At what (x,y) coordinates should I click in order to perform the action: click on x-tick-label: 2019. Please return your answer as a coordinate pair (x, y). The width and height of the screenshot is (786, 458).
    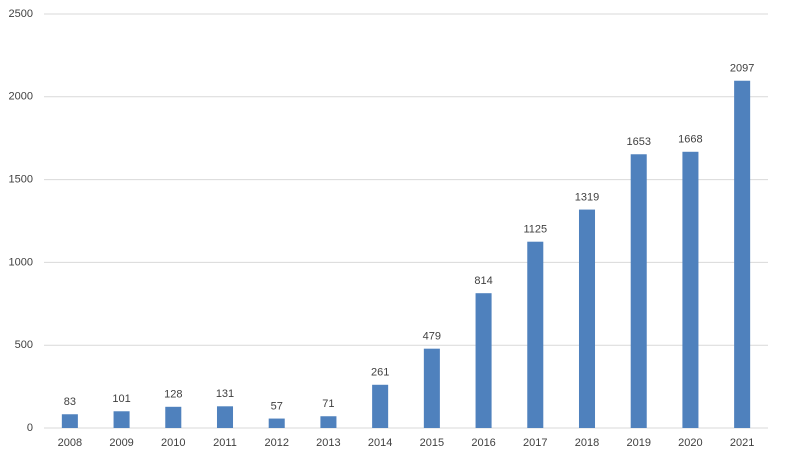
    Looking at the image, I should click on (638, 443).